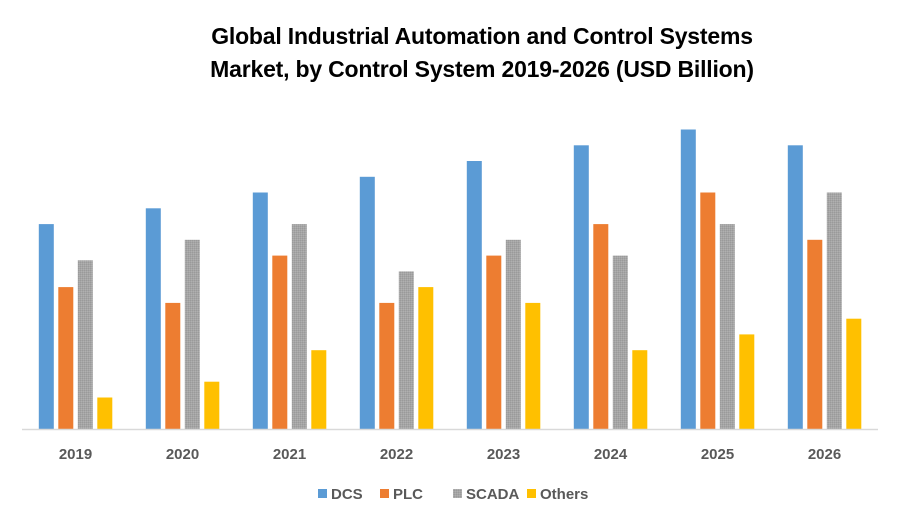 This screenshot has height=525, width=900. What do you see at coordinates (408, 494) in the screenshot?
I see `legend-label-plc: PLC` at bounding box center [408, 494].